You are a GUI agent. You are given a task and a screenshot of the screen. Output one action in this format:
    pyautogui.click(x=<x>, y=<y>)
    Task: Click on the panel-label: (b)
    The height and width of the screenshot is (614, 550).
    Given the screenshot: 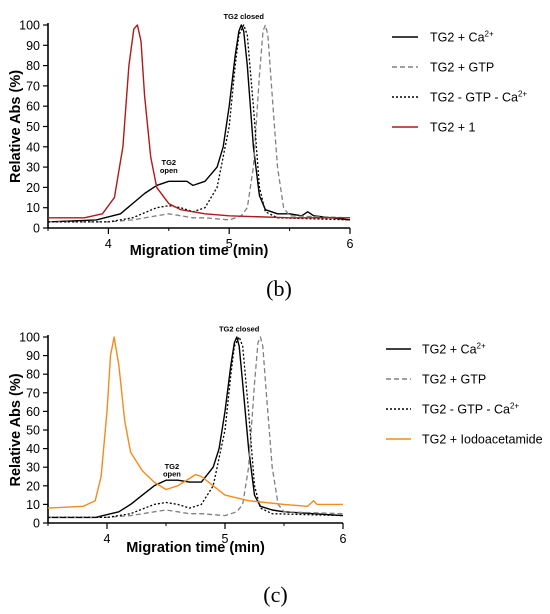 What is the action you would take?
    pyautogui.click(x=279, y=288)
    